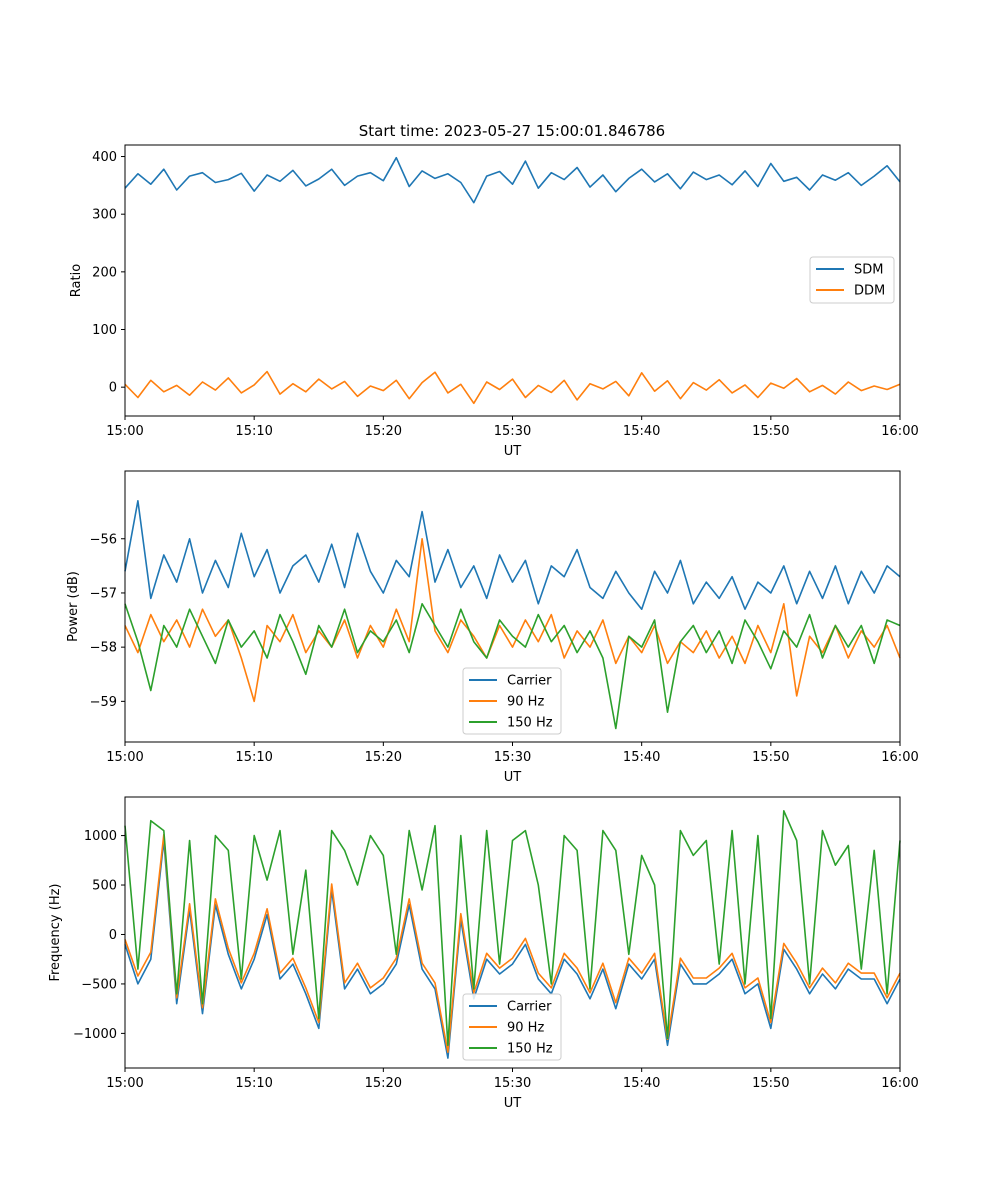 The image size is (1000, 1200). Describe the element at coordinates (99, 984) in the screenshot. I see `y-tick-label: −500` at that location.